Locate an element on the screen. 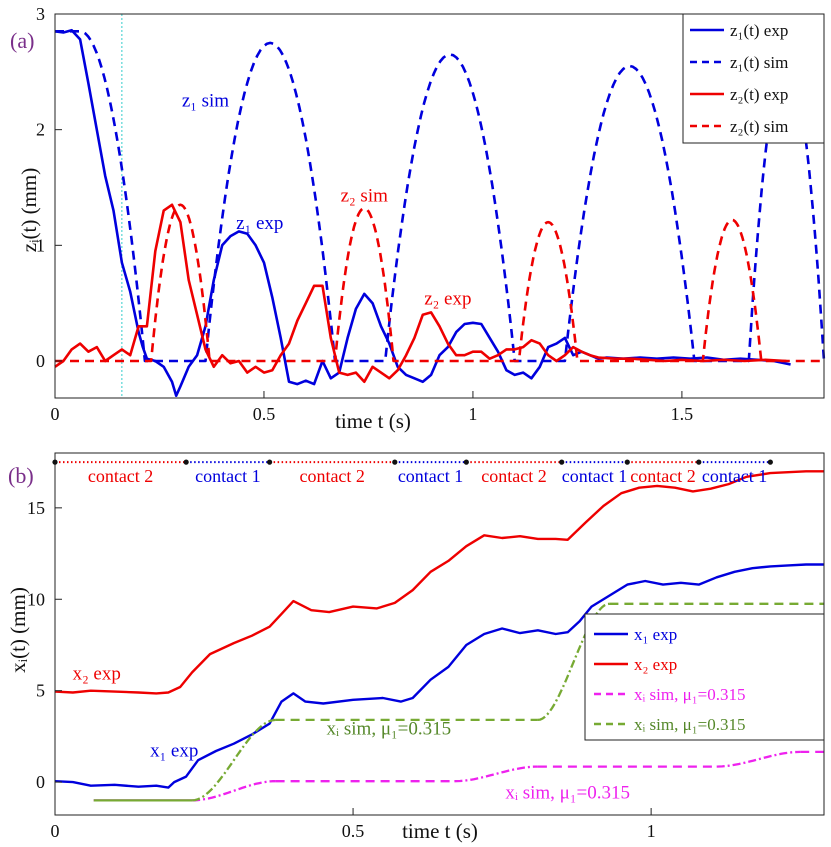 The height and width of the screenshot is (847, 831). annotation-label: z₂ exp is located at coordinates (447, 298).